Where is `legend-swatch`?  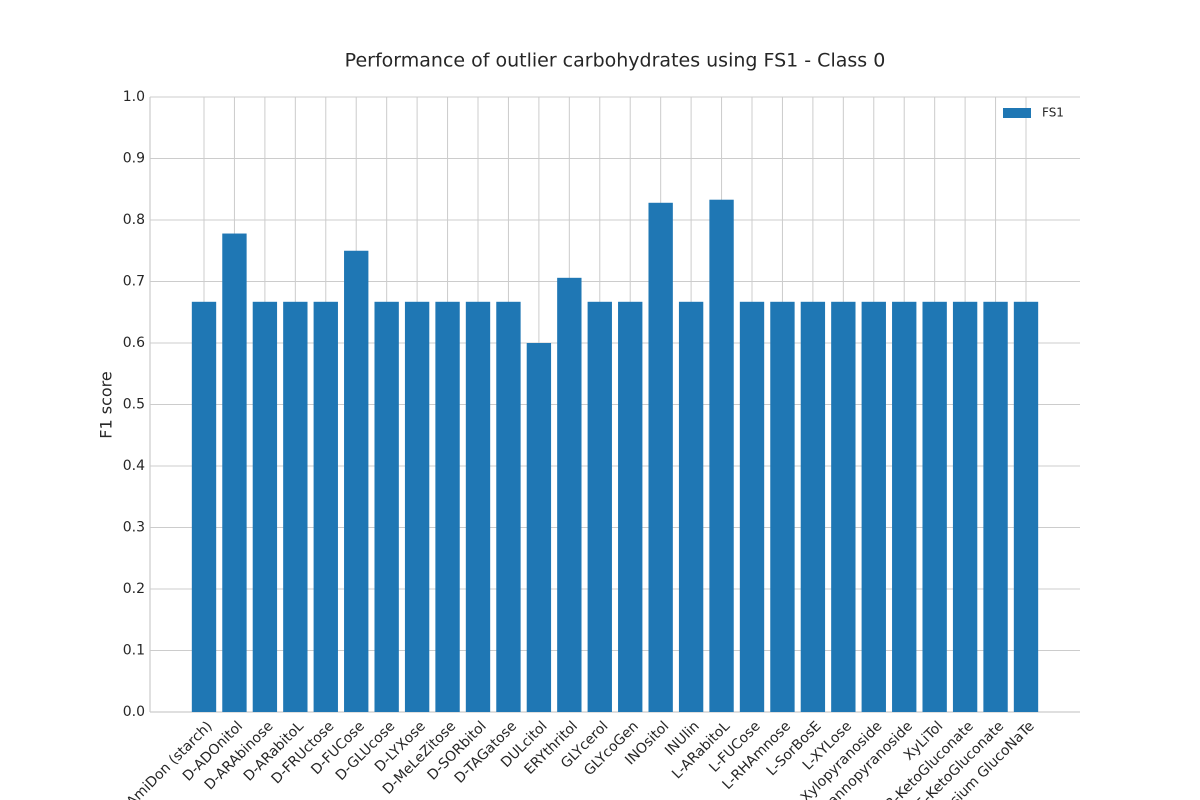
legend-swatch is located at coordinates (1017, 113).